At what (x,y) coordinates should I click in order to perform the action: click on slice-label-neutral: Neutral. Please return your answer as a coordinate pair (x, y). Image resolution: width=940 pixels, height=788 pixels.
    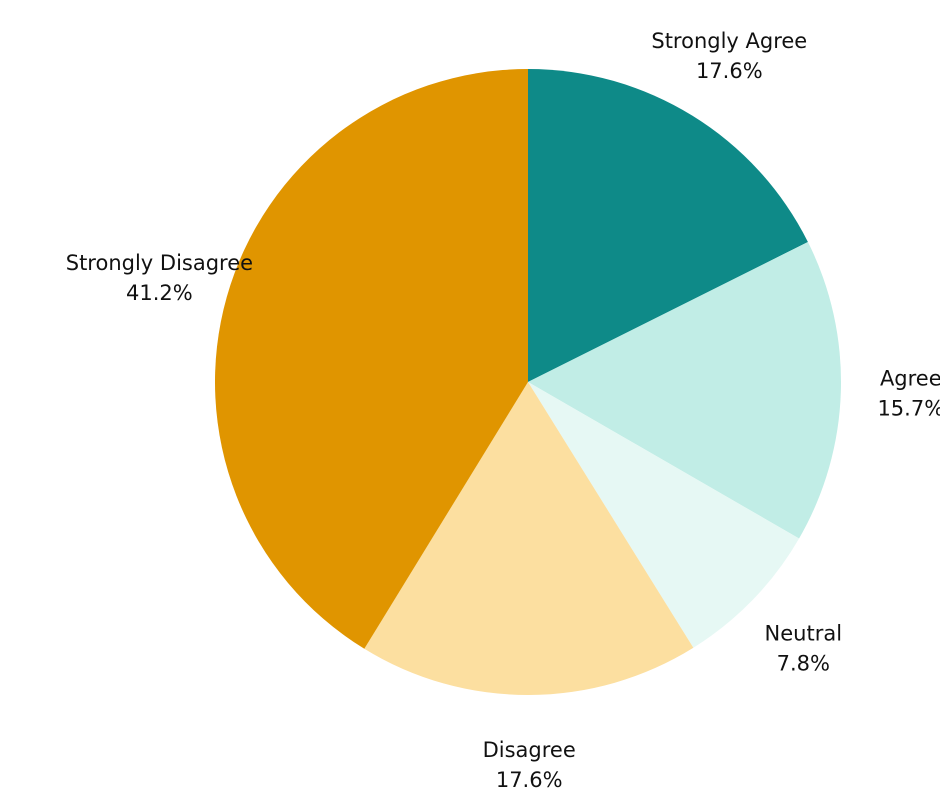
    Looking at the image, I should click on (804, 633).